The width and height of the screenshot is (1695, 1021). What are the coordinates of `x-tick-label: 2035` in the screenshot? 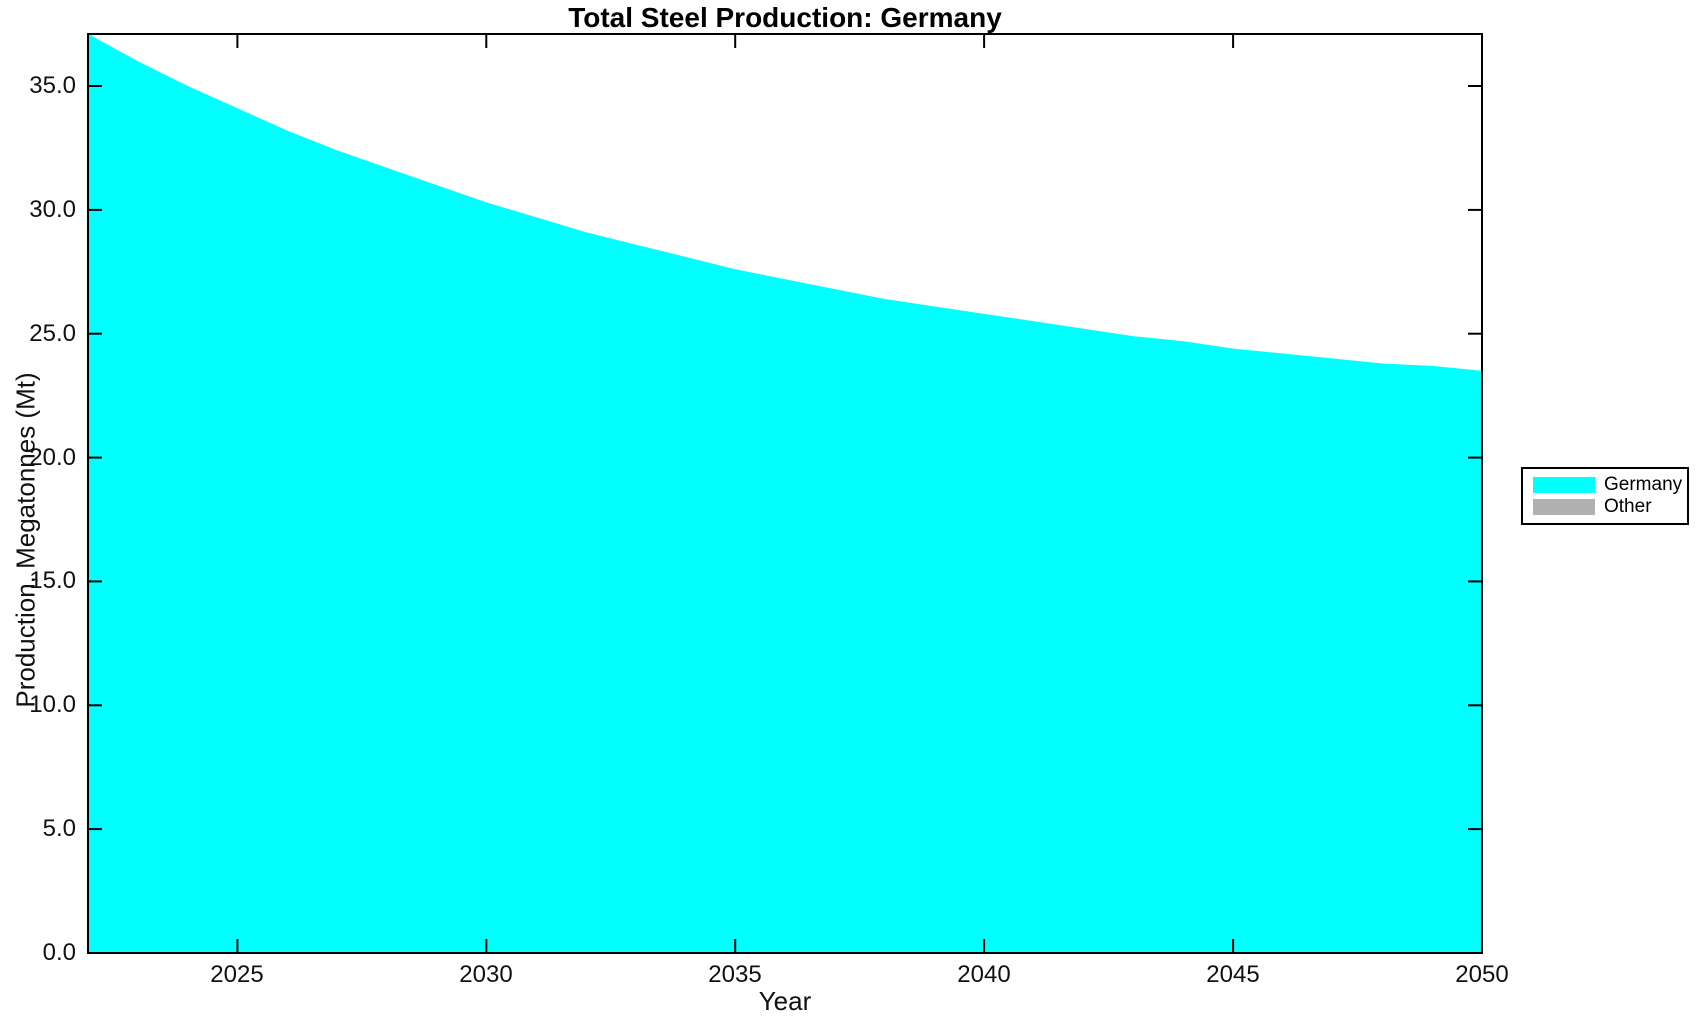 It's located at (735, 974).